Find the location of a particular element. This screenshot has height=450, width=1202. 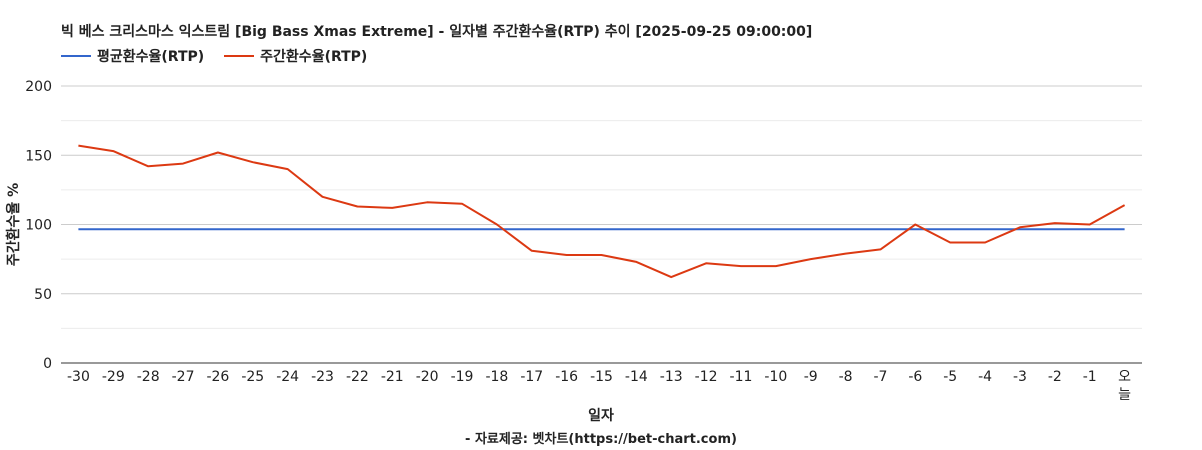

x-tick-label: -2 is located at coordinates (1055, 377).